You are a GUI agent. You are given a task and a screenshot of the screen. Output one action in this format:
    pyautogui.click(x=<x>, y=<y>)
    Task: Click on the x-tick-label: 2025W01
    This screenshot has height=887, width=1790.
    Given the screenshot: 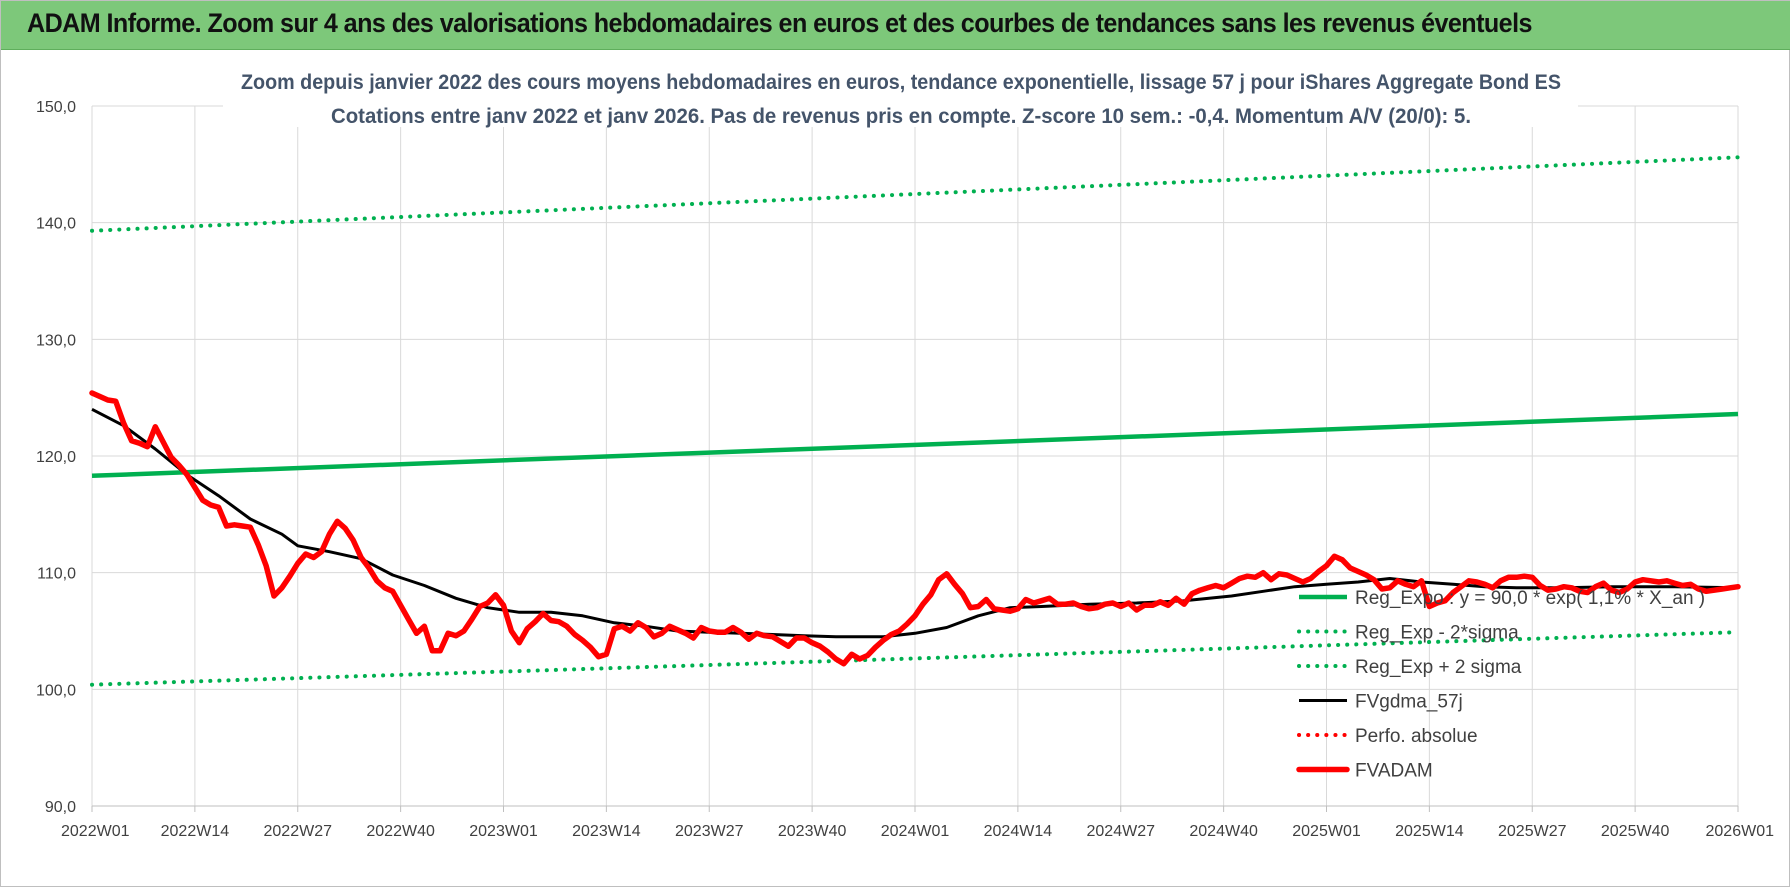 What is the action you would take?
    pyautogui.click(x=1326, y=831)
    